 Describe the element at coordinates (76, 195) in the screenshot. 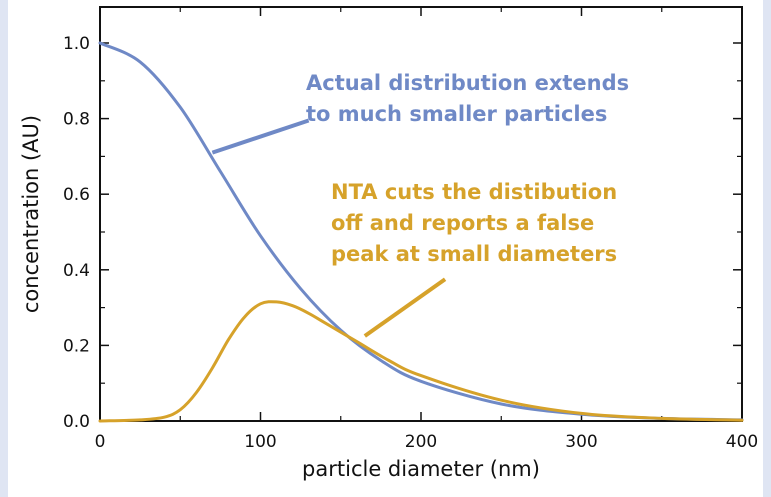

I see `y-tick-label: 0.6` at that location.